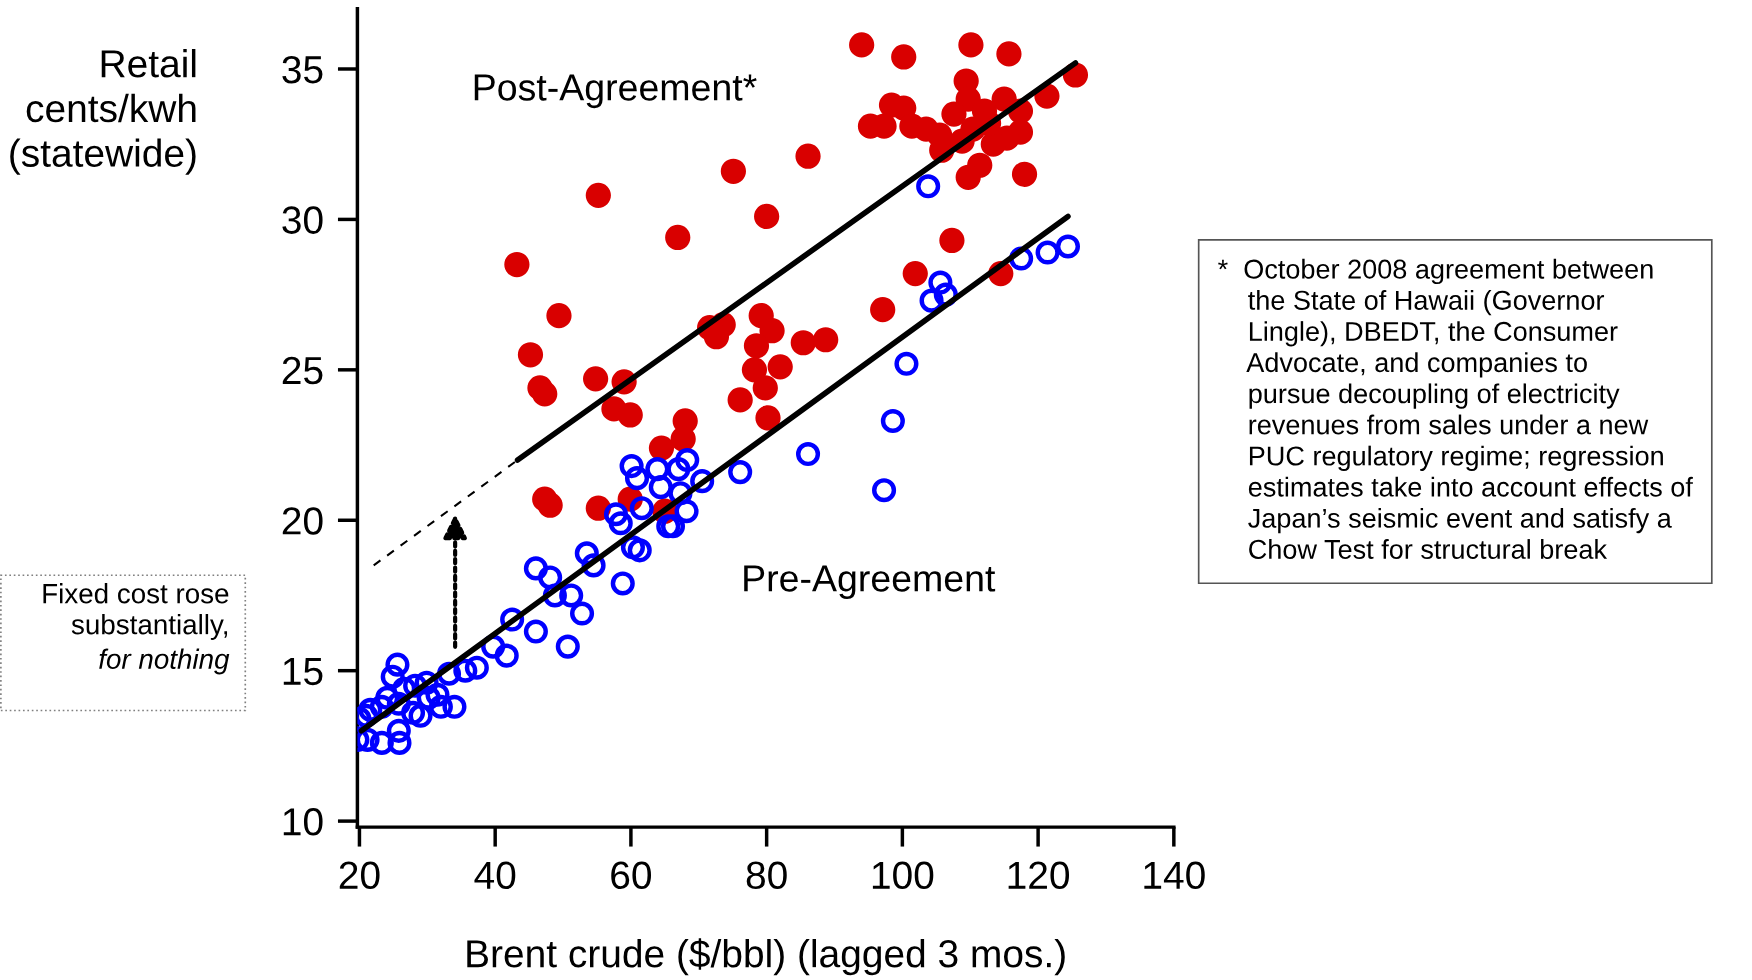 Image resolution: width=1752 pixels, height=980 pixels. Describe the element at coordinates (631, 875) in the screenshot. I see `x-tick-label: 60` at that location.